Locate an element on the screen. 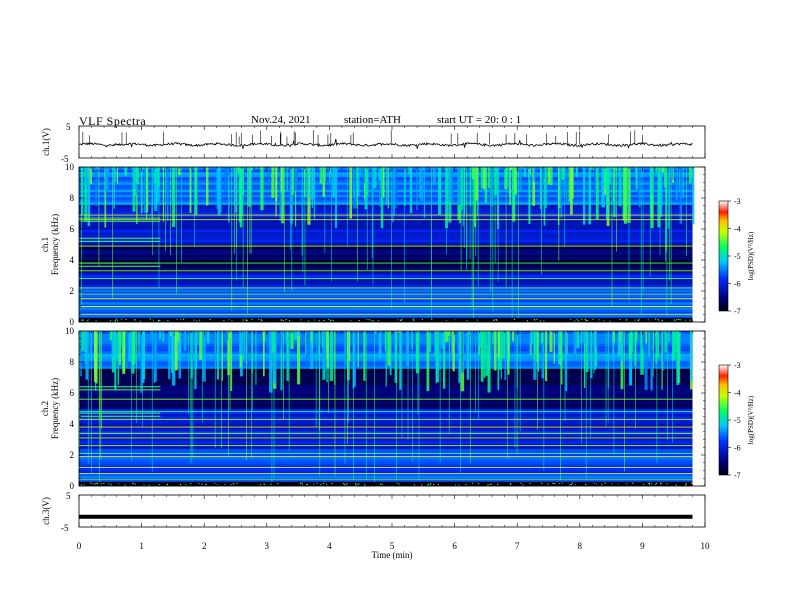  colorbar-tick-label: -7 is located at coordinates (737, 475).